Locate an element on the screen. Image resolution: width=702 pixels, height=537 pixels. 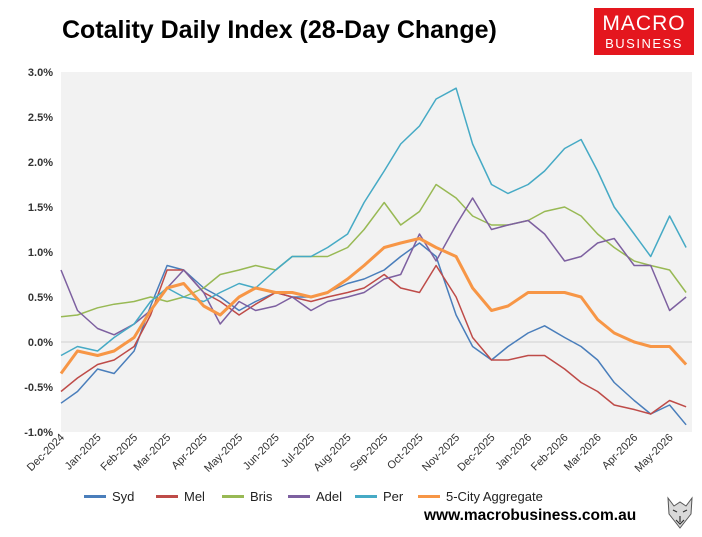
legend-item: 5-City Aggregate is located at coordinates (480, 496).